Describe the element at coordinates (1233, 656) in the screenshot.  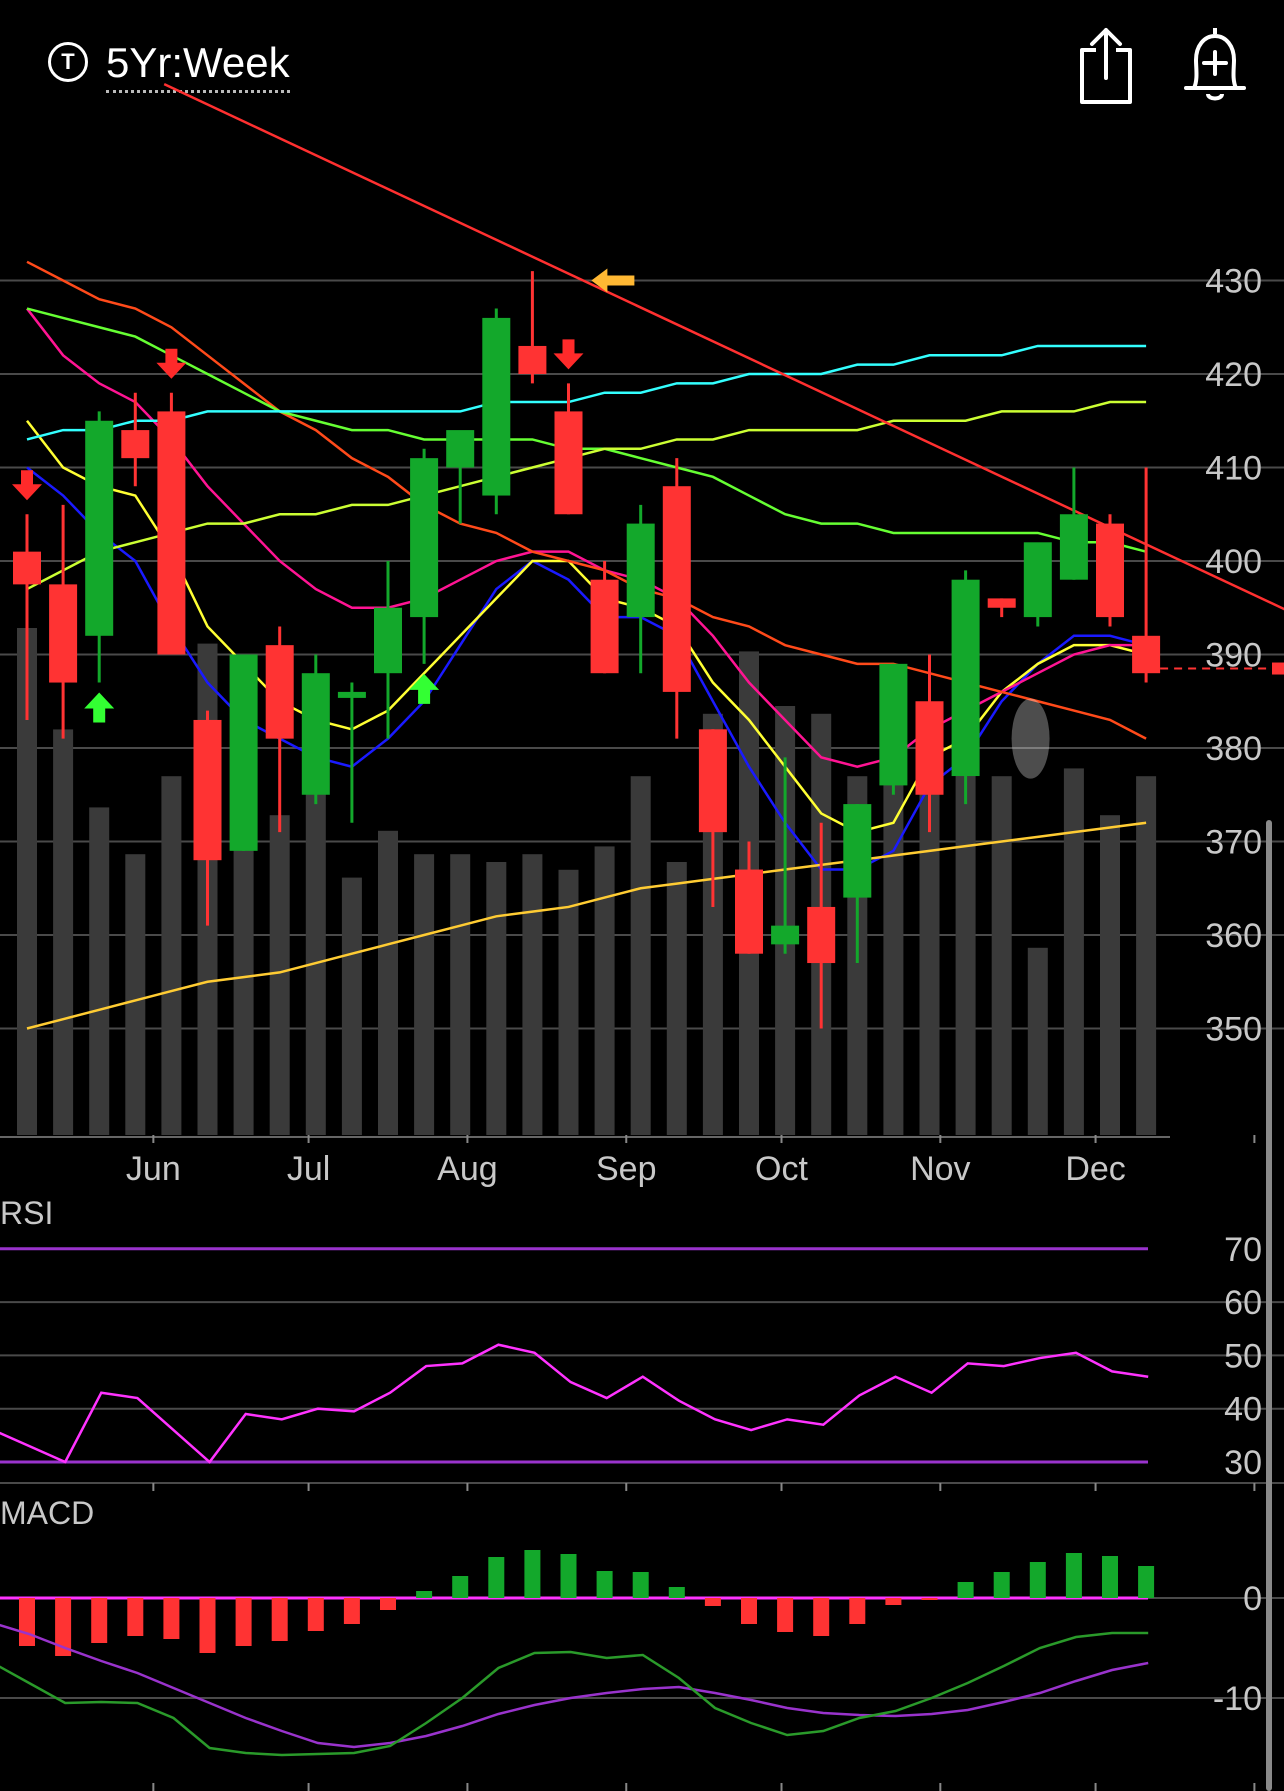
I see `price-tick-label: 390` at that location.